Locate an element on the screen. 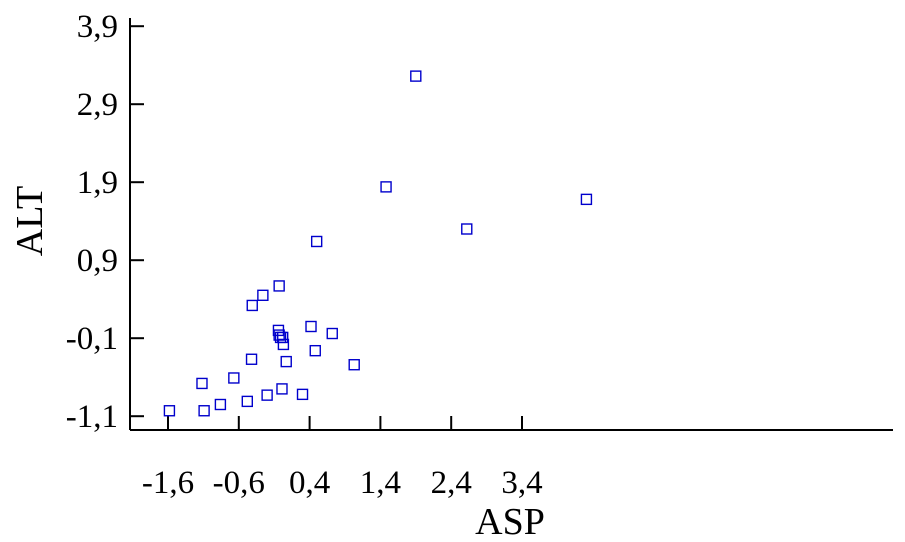 The width and height of the screenshot is (905, 542). y-tick-label: 0,9 is located at coordinates (97, 261).